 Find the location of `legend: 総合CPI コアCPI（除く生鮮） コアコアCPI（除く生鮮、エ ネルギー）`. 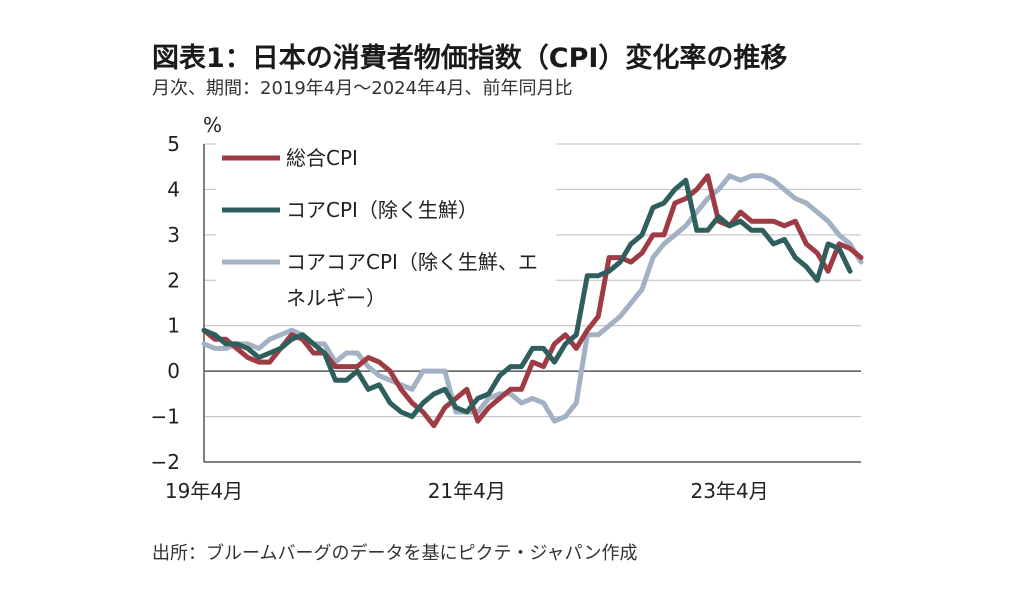

legend: 総合CPI コアCPI（除く生鮮） コアコアCPI（除く生鮮、エ ネルギー） is located at coordinates (386, 230).